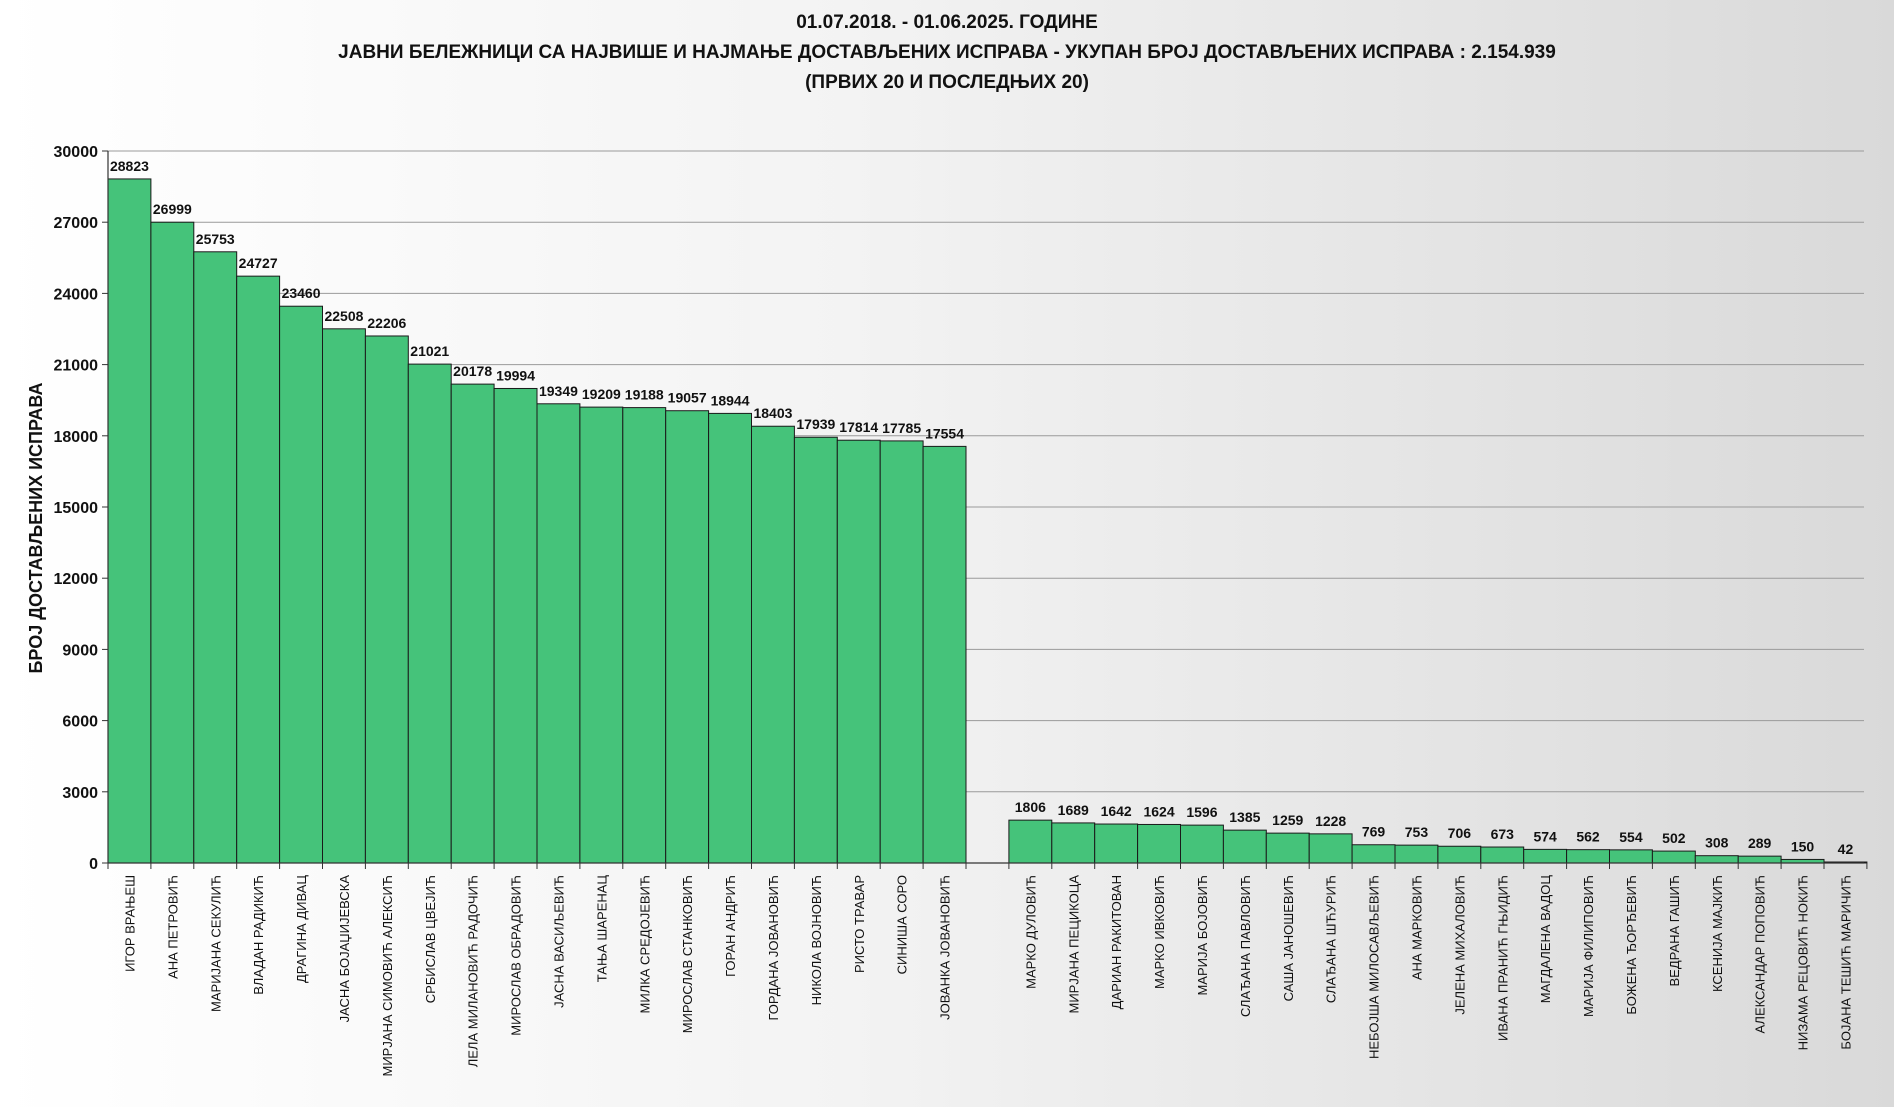  What do you see at coordinates (1460, 833) in the screenshot?
I see `data-label: 706` at bounding box center [1460, 833].